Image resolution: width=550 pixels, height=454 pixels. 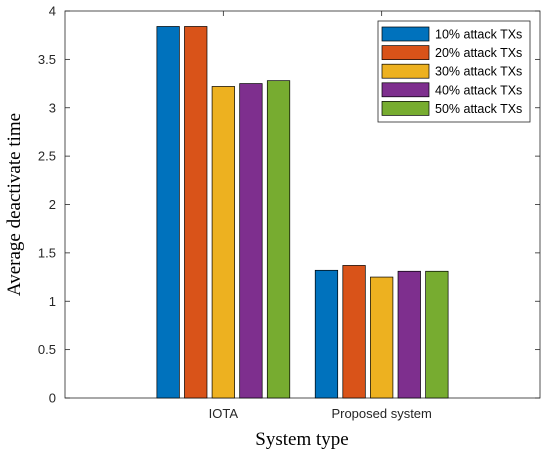 I want to click on x-axis-label: System type, so click(x=301, y=439).